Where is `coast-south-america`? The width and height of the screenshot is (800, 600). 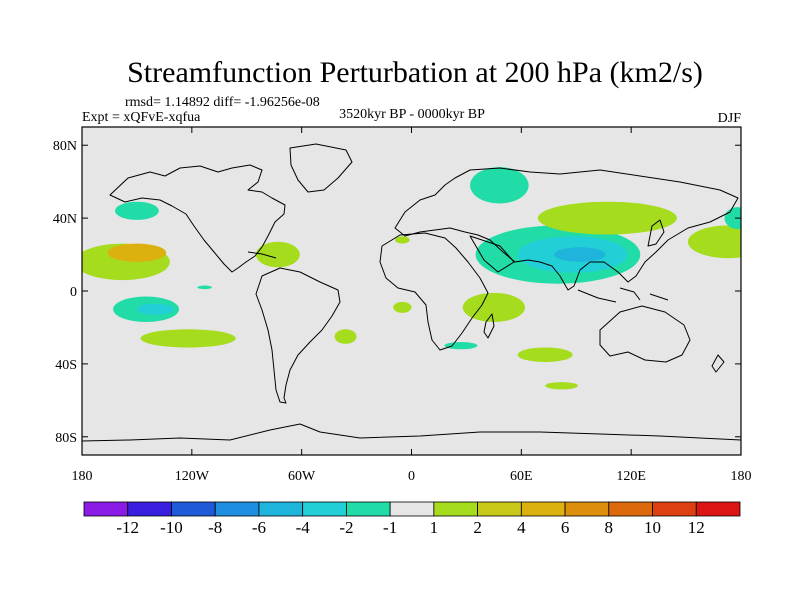 coast-south-america is located at coordinates (298, 335).